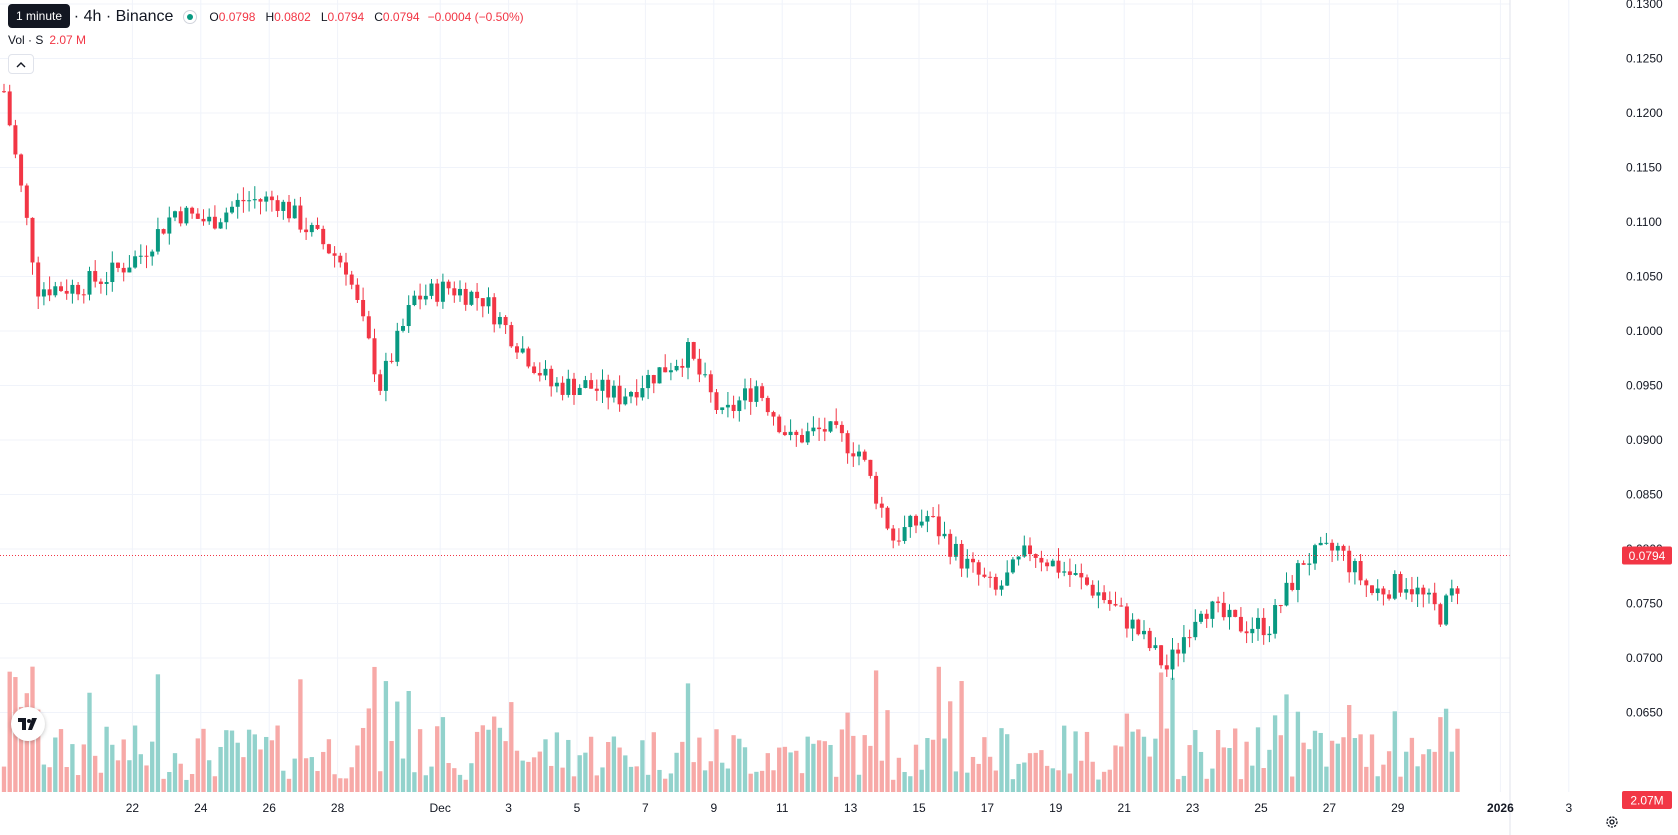 The width and height of the screenshot is (1678, 835). I want to click on price-tick-label: 0.0750, so click(1644, 604).